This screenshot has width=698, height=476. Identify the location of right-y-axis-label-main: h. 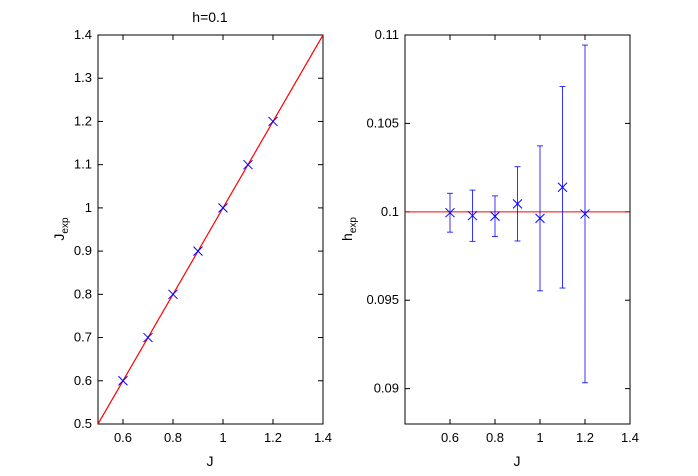
(347, 237).